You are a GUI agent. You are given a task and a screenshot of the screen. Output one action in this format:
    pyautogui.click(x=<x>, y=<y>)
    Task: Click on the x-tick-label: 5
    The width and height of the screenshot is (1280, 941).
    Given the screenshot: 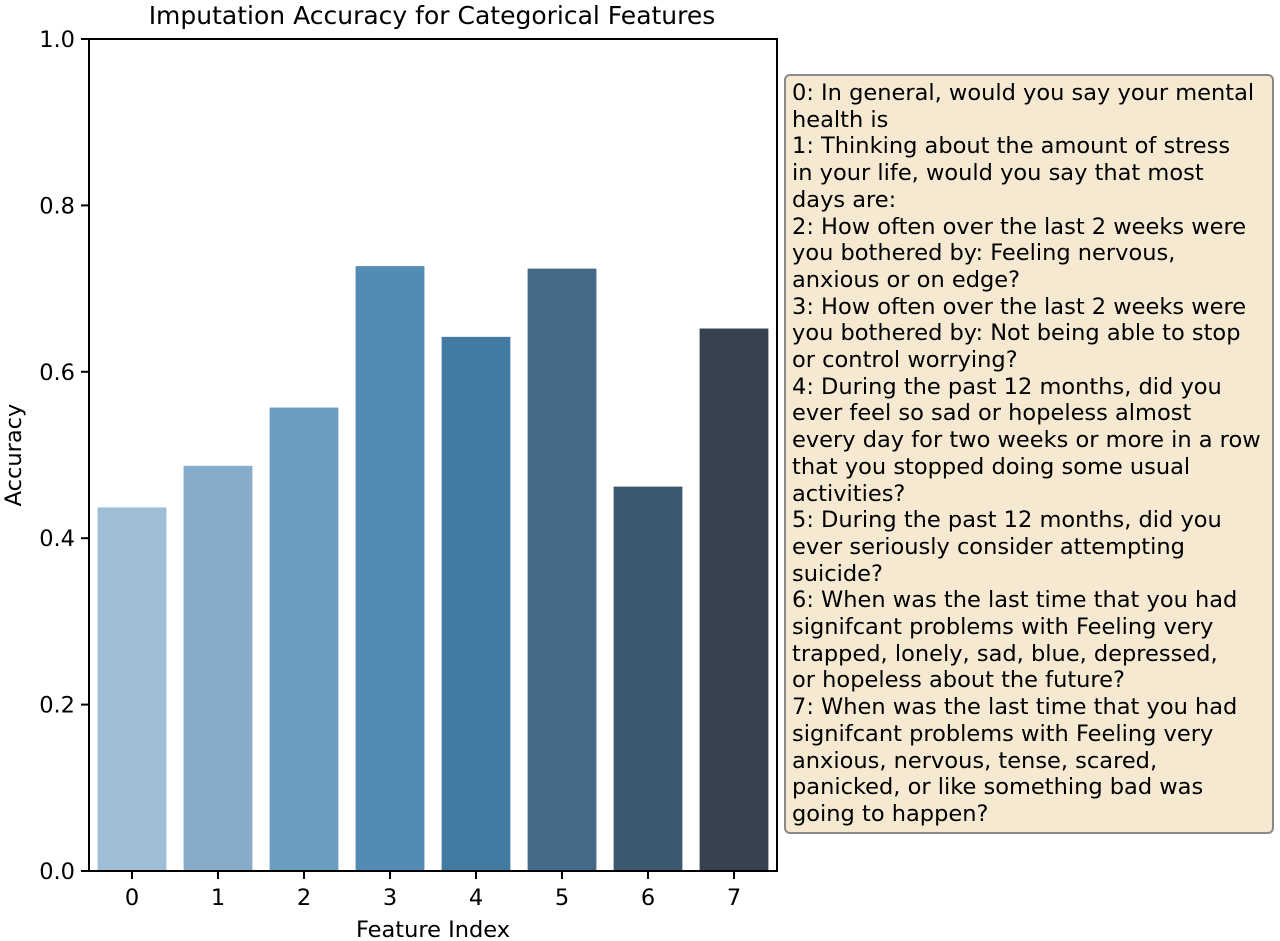 What is the action you would take?
    pyautogui.click(x=562, y=898)
    